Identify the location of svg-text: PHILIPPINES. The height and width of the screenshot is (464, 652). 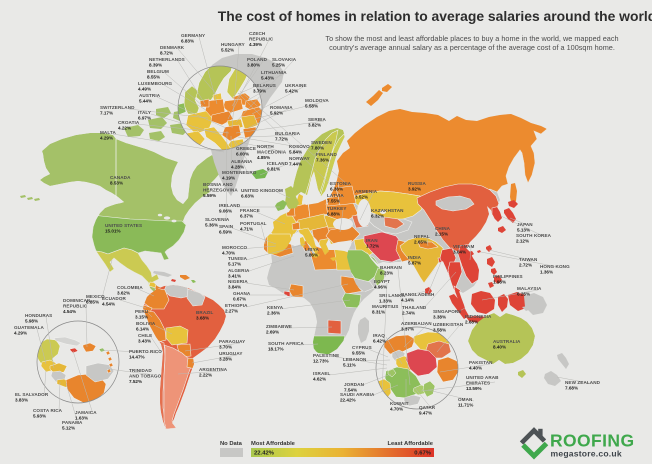
(508, 276).